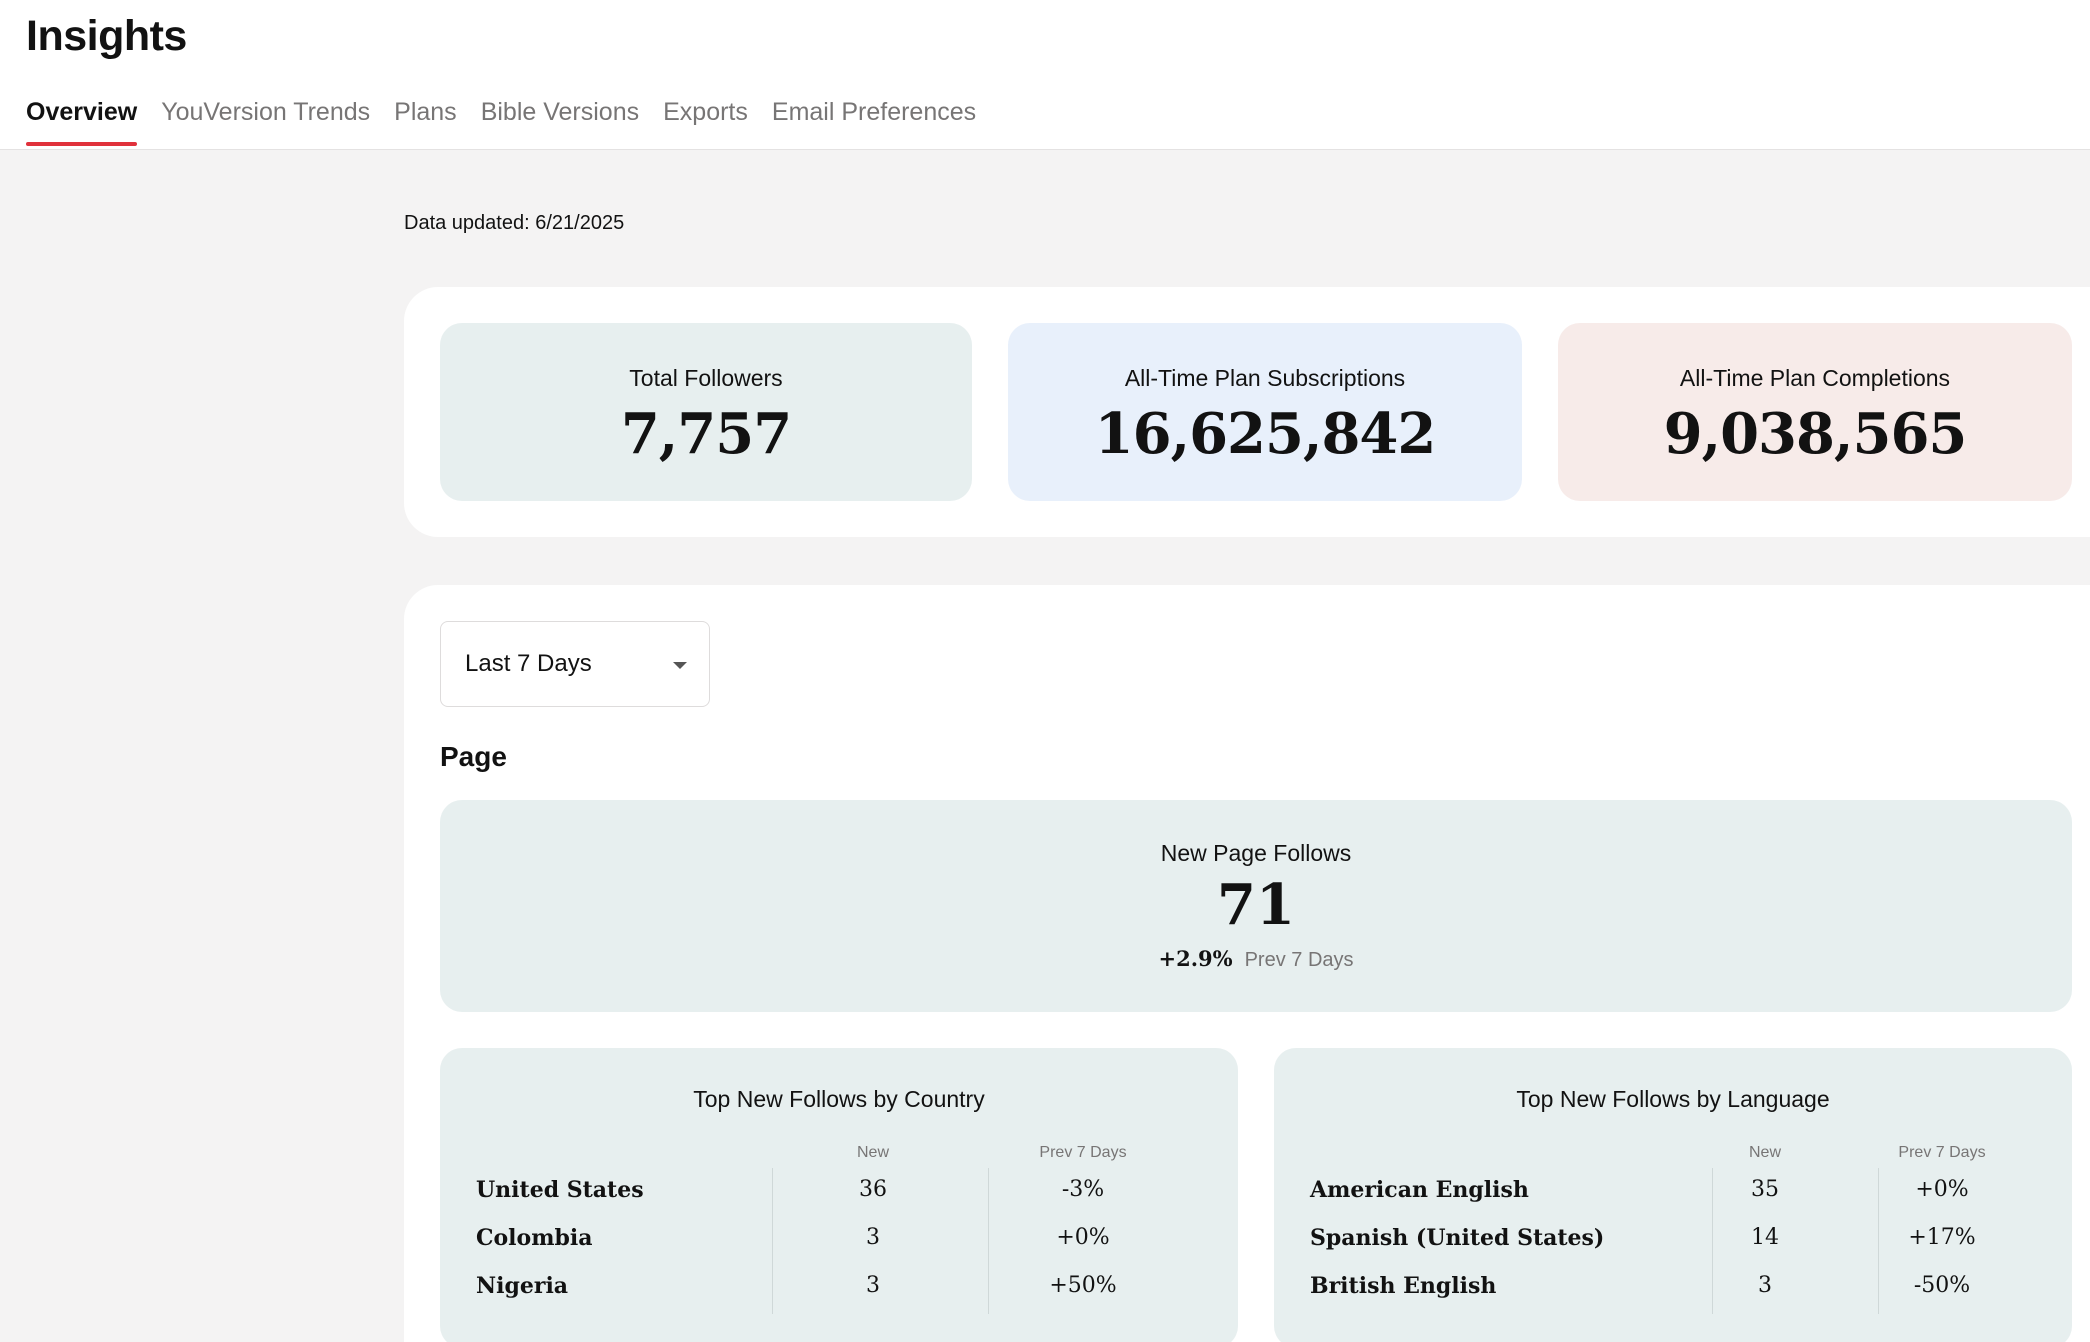  Describe the element at coordinates (106, 36) in the screenshot. I see `page-title: Insights` at that location.